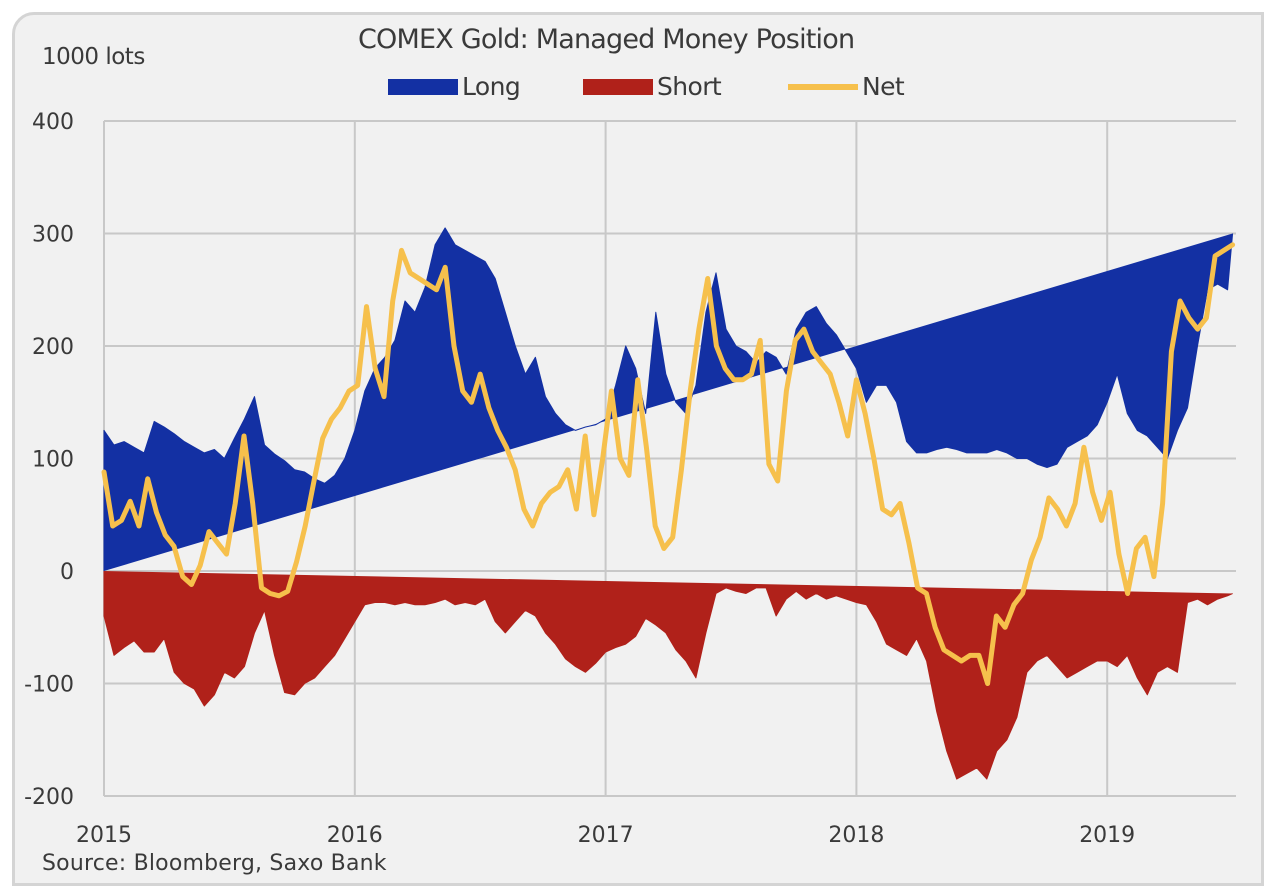 This screenshot has height=896, width=1272. I want to click on x-tick-label: 2016, so click(355, 835).